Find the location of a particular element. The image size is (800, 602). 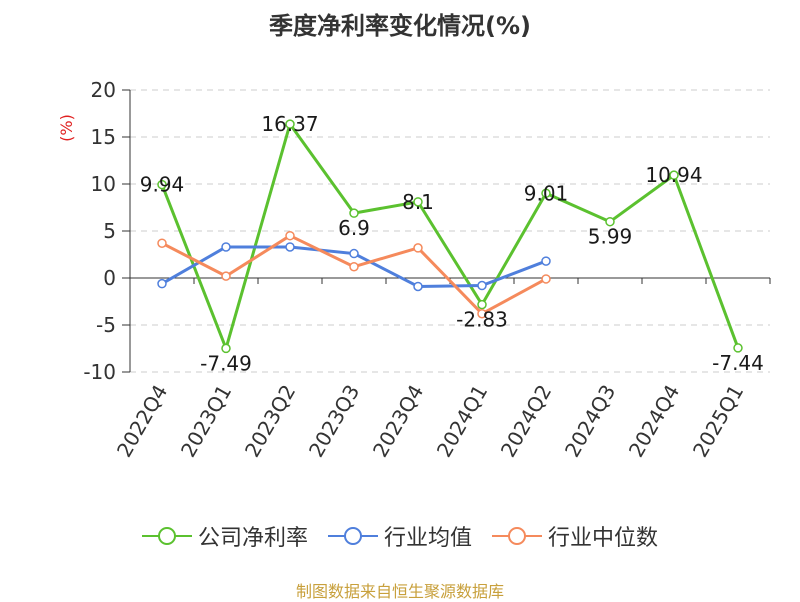

legend-item-company: 公司净利率 is located at coordinates (224, 536).